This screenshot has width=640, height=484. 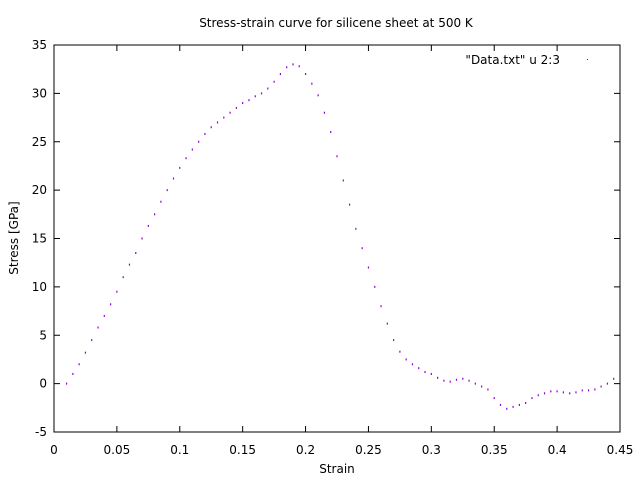 What do you see at coordinates (39, 287) in the screenshot?
I see `y-tick-label: 10` at bounding box center [39, 287].